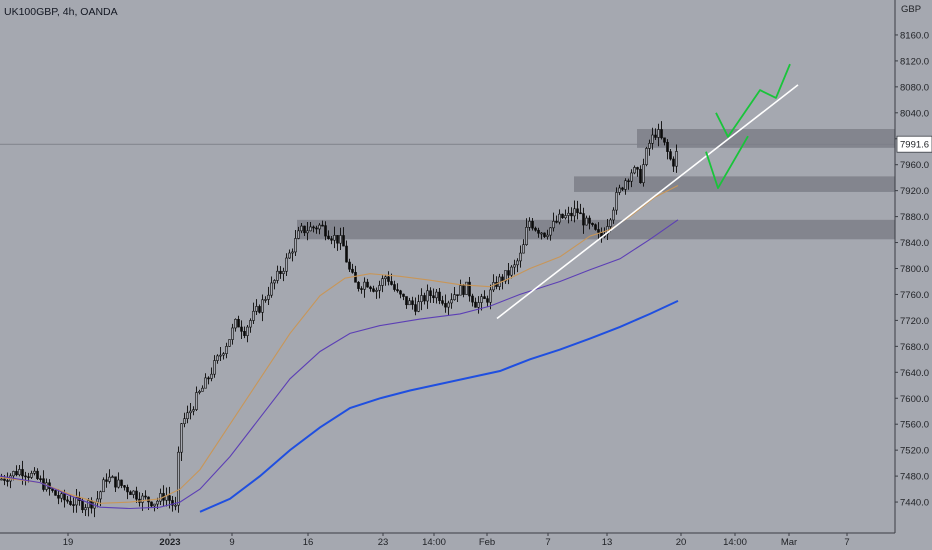  What do you see at coordinates (914, 399) in the screenshot?
I see `price-tick-label: 7600.0` at bounding box center [914, 399].